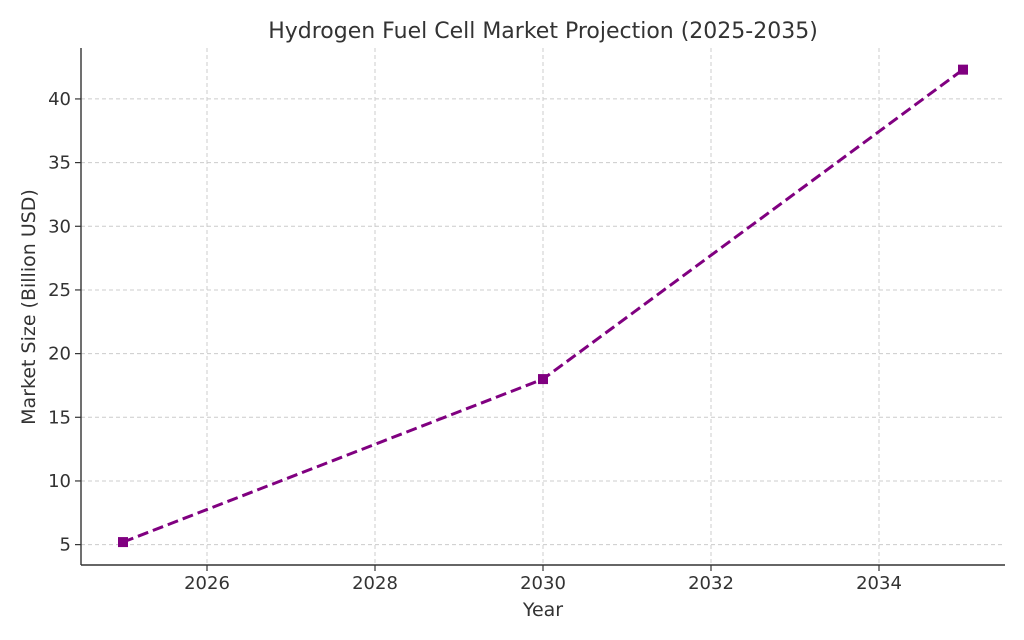 This screenshot has width=1024, height=640. I want to click on x-tick-label: 2032, so click(711, 583).